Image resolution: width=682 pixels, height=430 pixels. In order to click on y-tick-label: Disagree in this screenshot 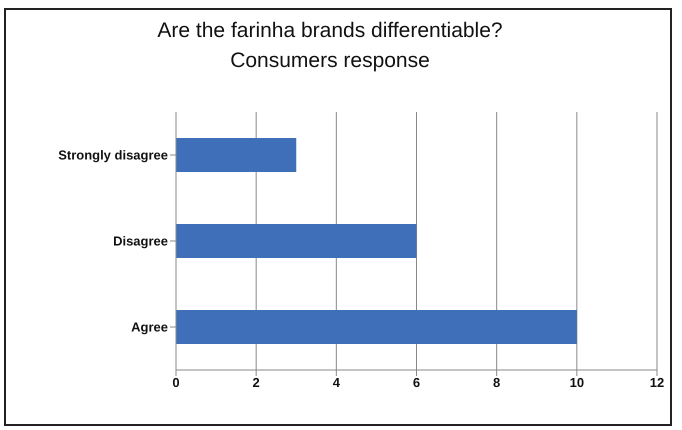, I will do `click(140, 241)`.